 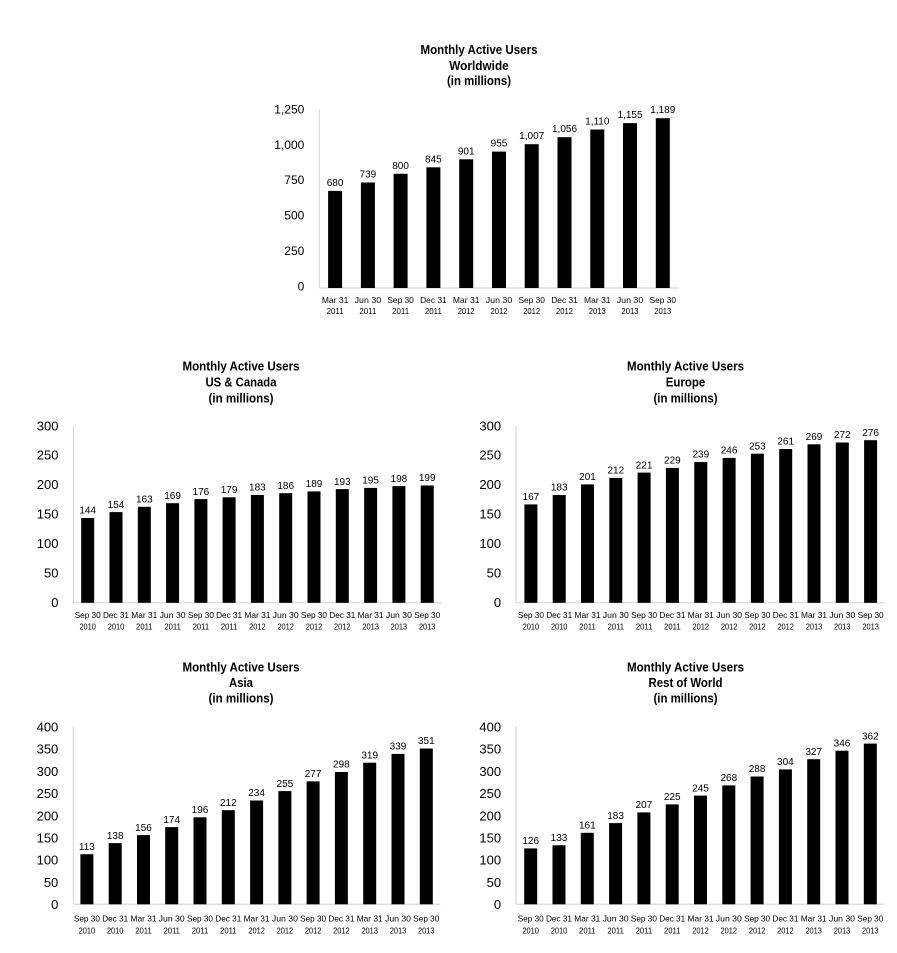 I want to click on svg-text: Monthly Active Users, so click(x=479, y=49).